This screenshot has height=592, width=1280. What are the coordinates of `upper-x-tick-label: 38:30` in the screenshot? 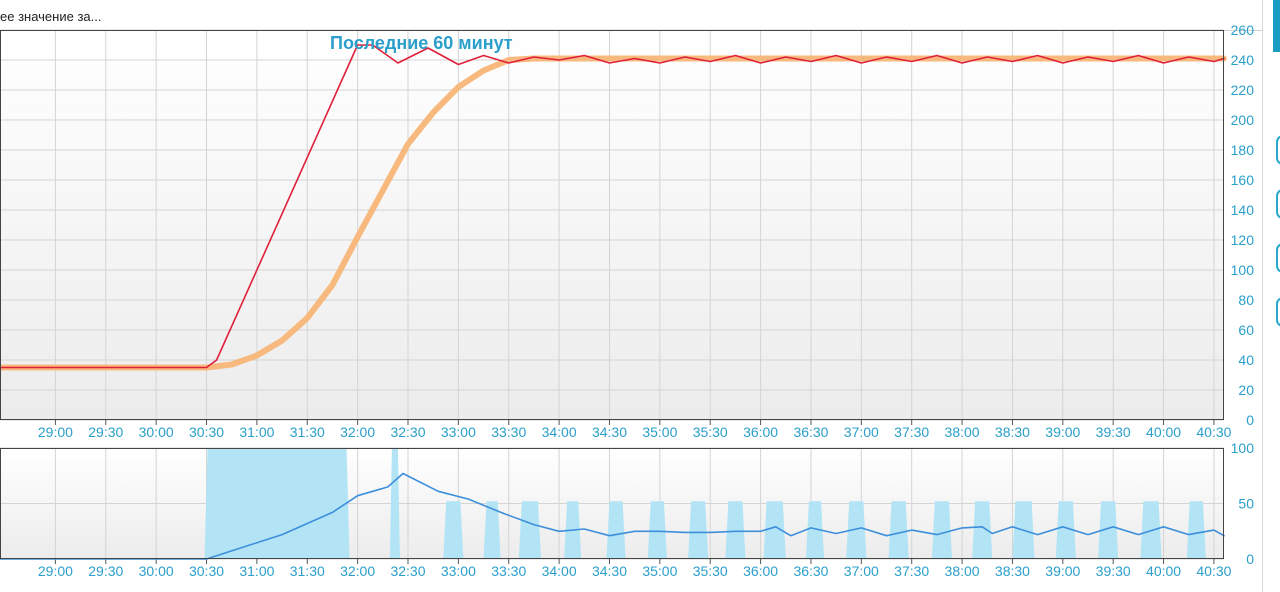 It's located at (1012, 432).